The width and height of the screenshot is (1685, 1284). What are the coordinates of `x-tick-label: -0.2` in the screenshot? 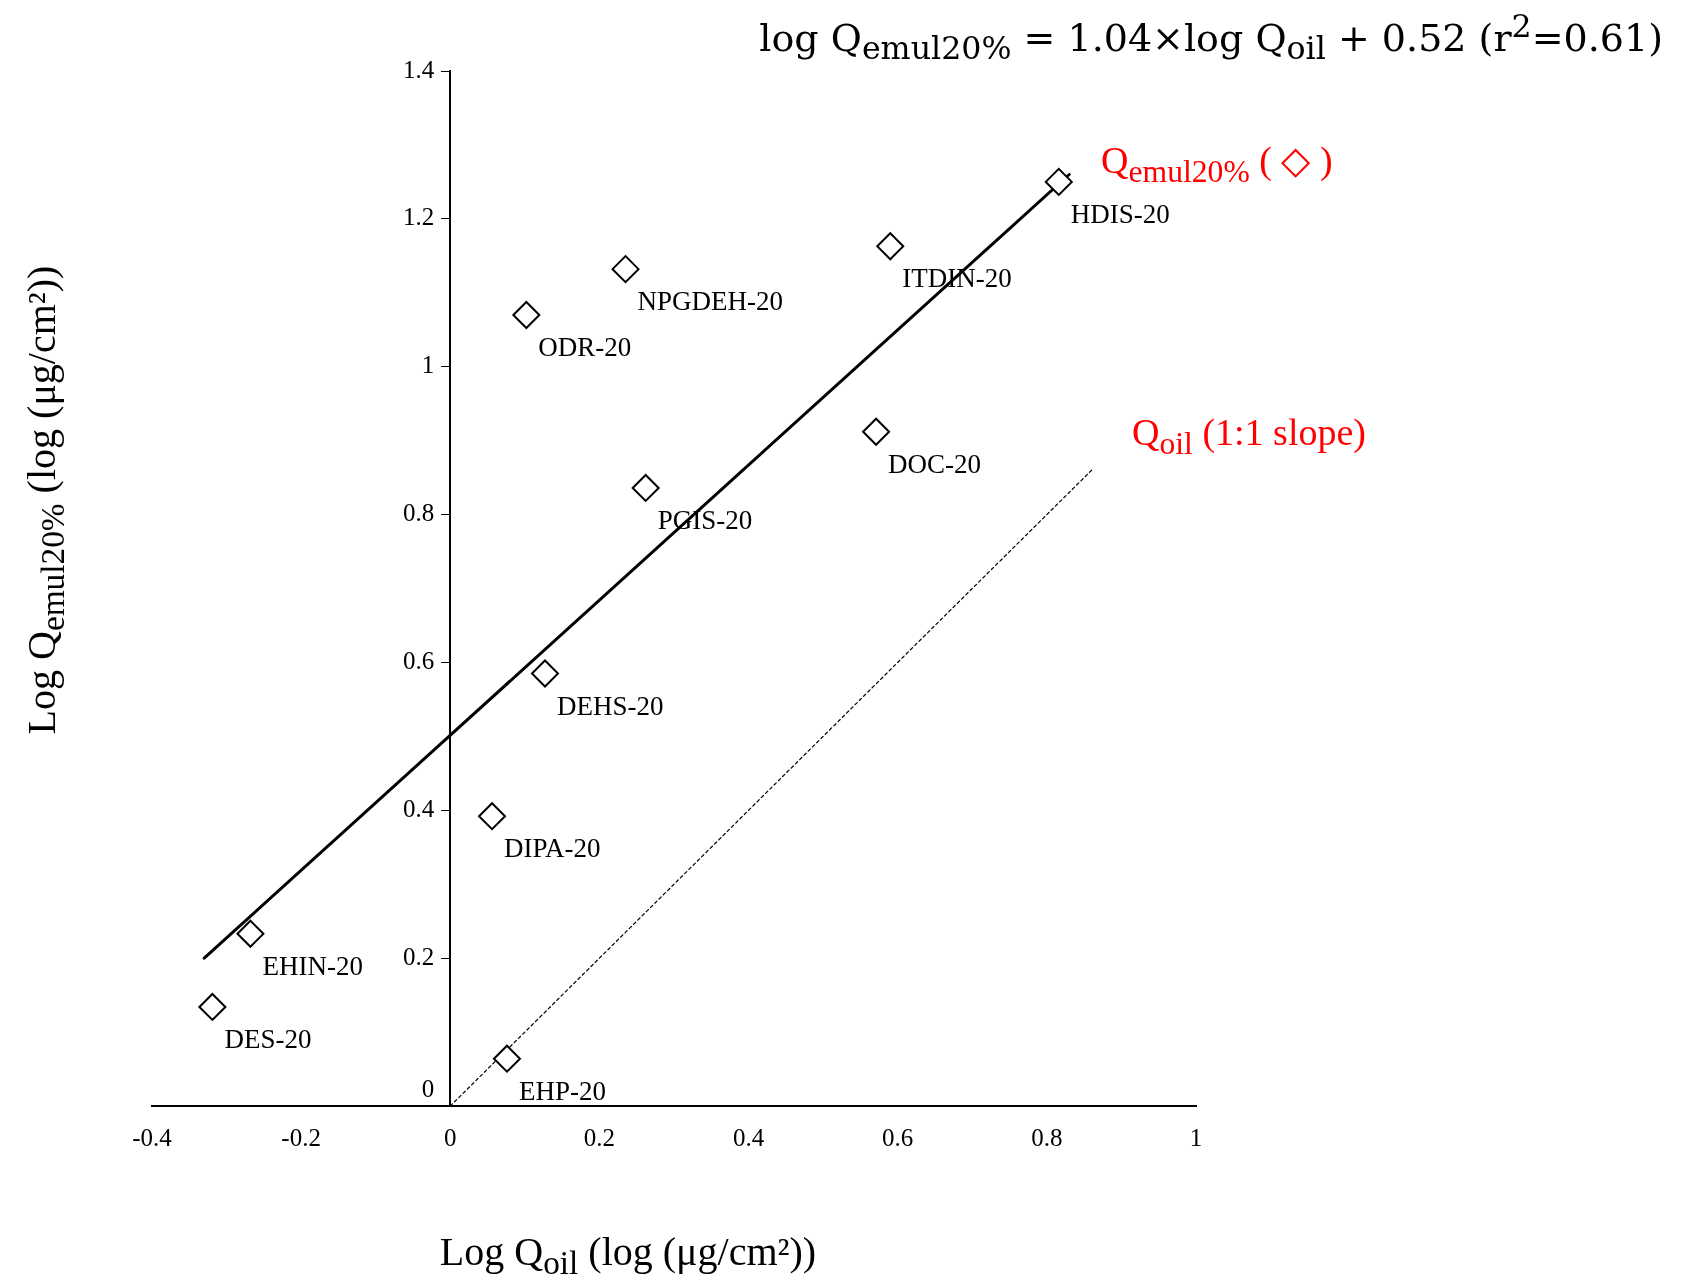 It's located at (301, 1137).